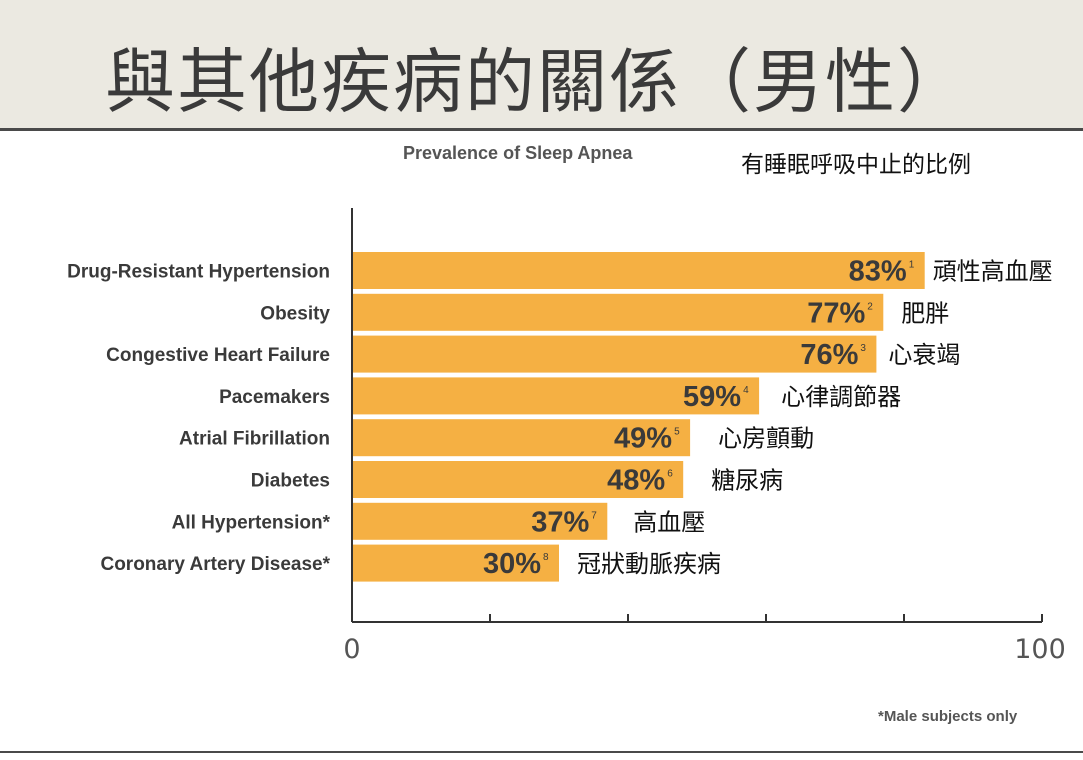  What do you see at coordinates (669, 522) in the screenshot?
I see `category-label-zh-6: 高血壓` at bounding box center [669, 522].